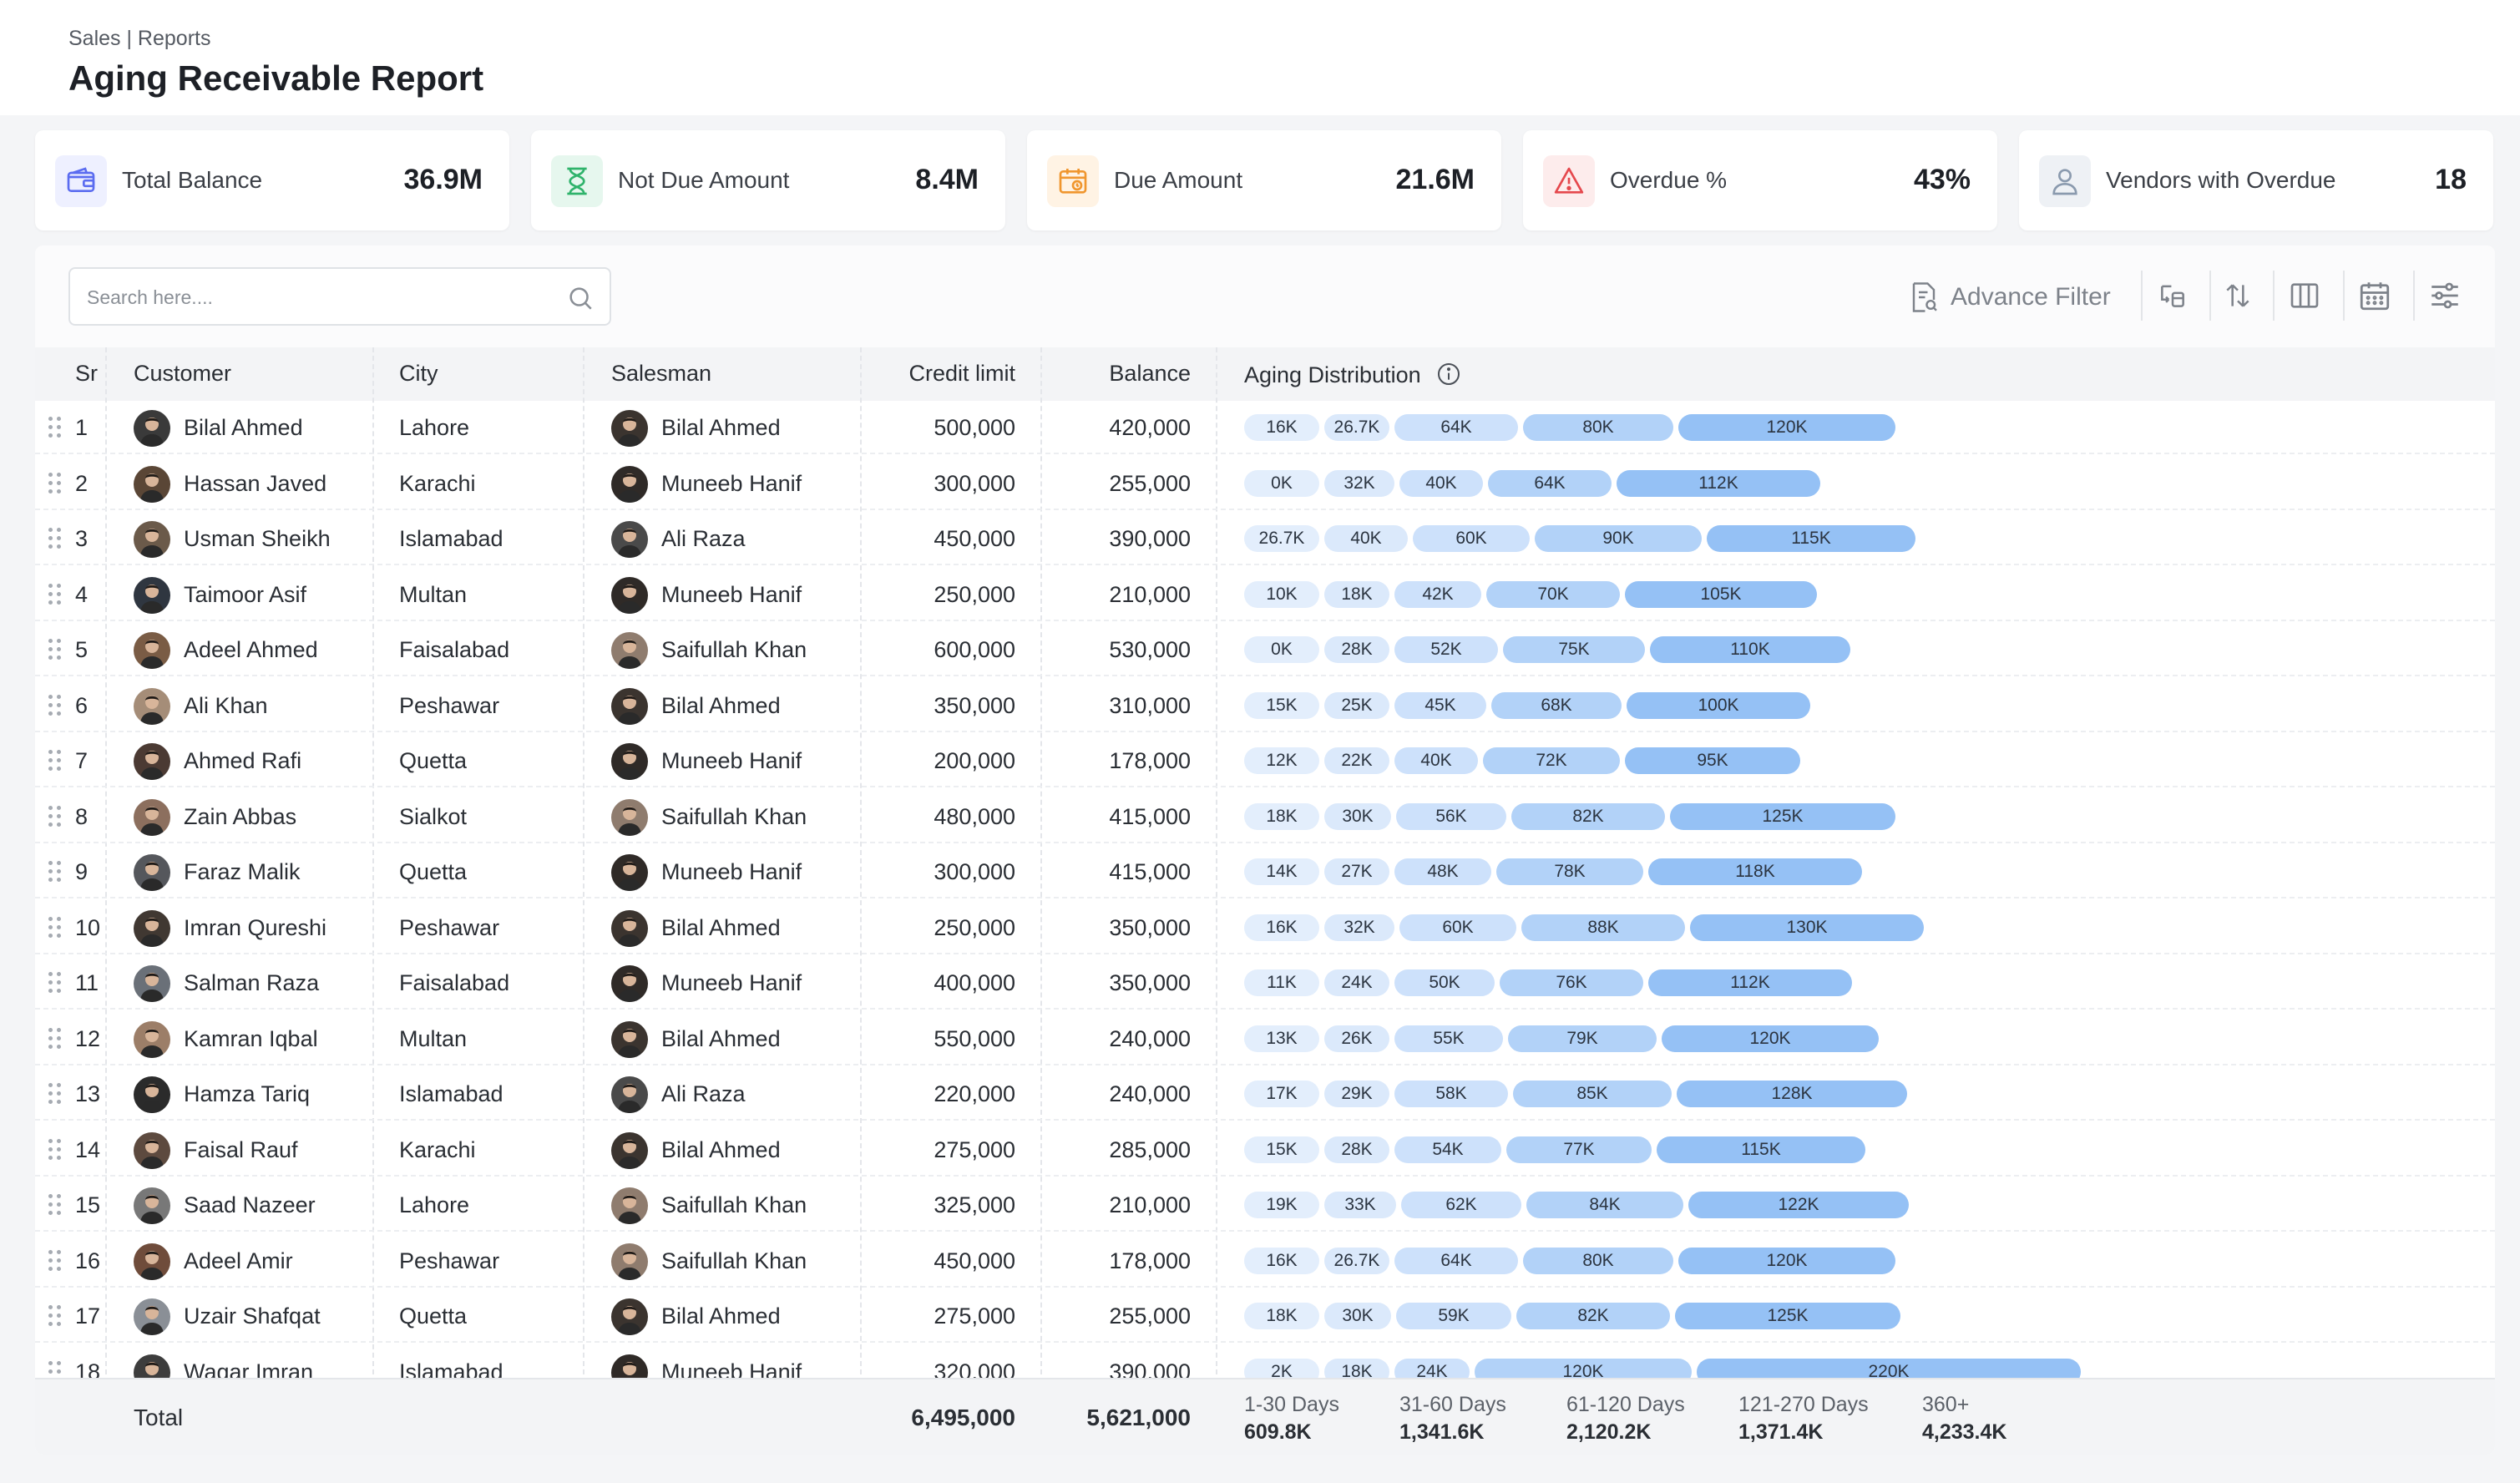 This screenshot has width=2520, height=1483. What do you see at coordinates (1448, 1038) in the screenshot?
I see `aging-bucket-segment: 55K` at bounding box center [1448, 1038].